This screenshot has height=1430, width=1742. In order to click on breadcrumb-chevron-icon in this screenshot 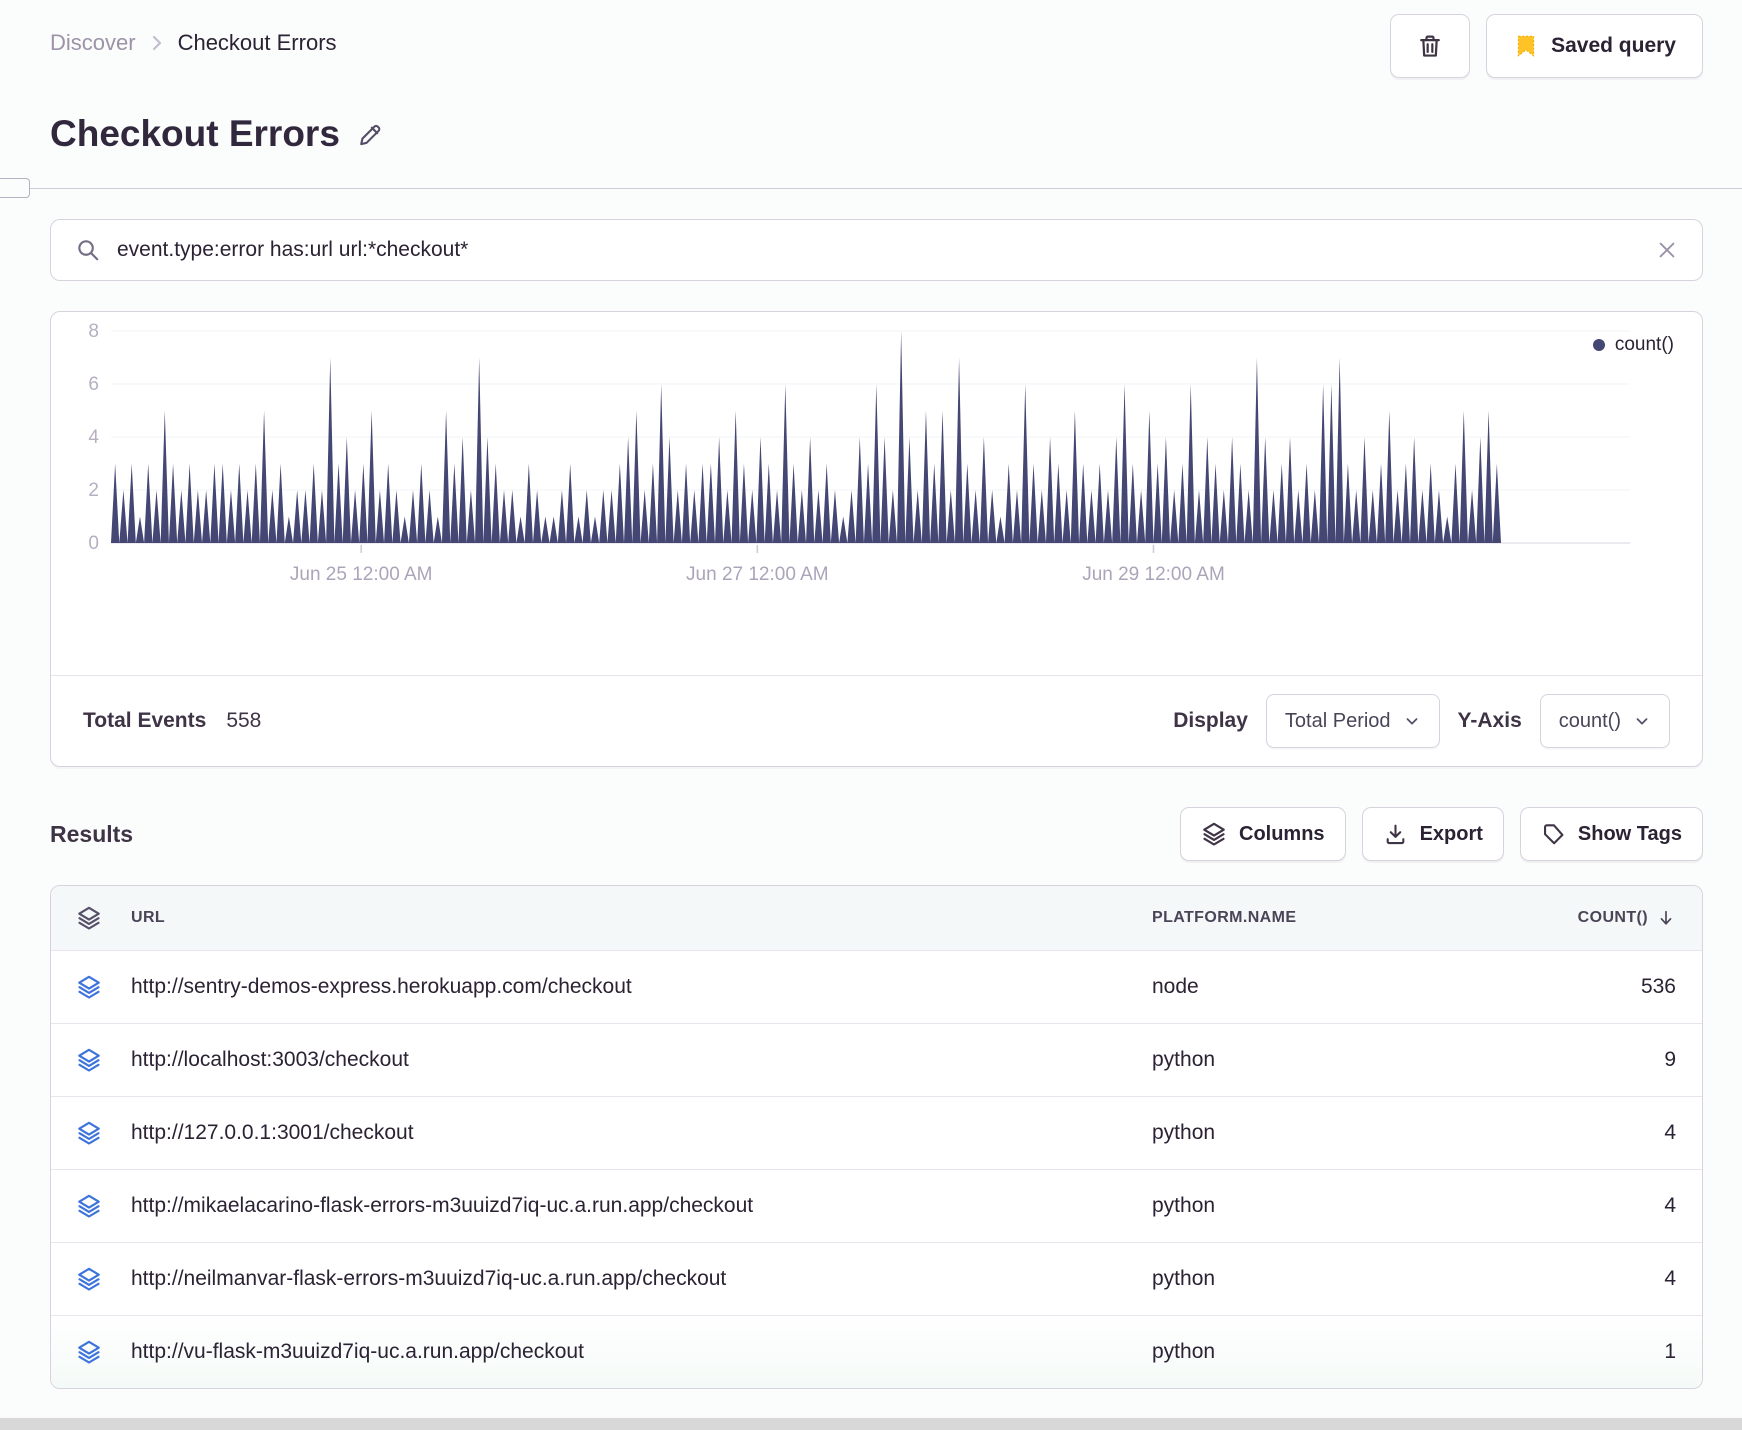, I will do `click(157, 43)`.